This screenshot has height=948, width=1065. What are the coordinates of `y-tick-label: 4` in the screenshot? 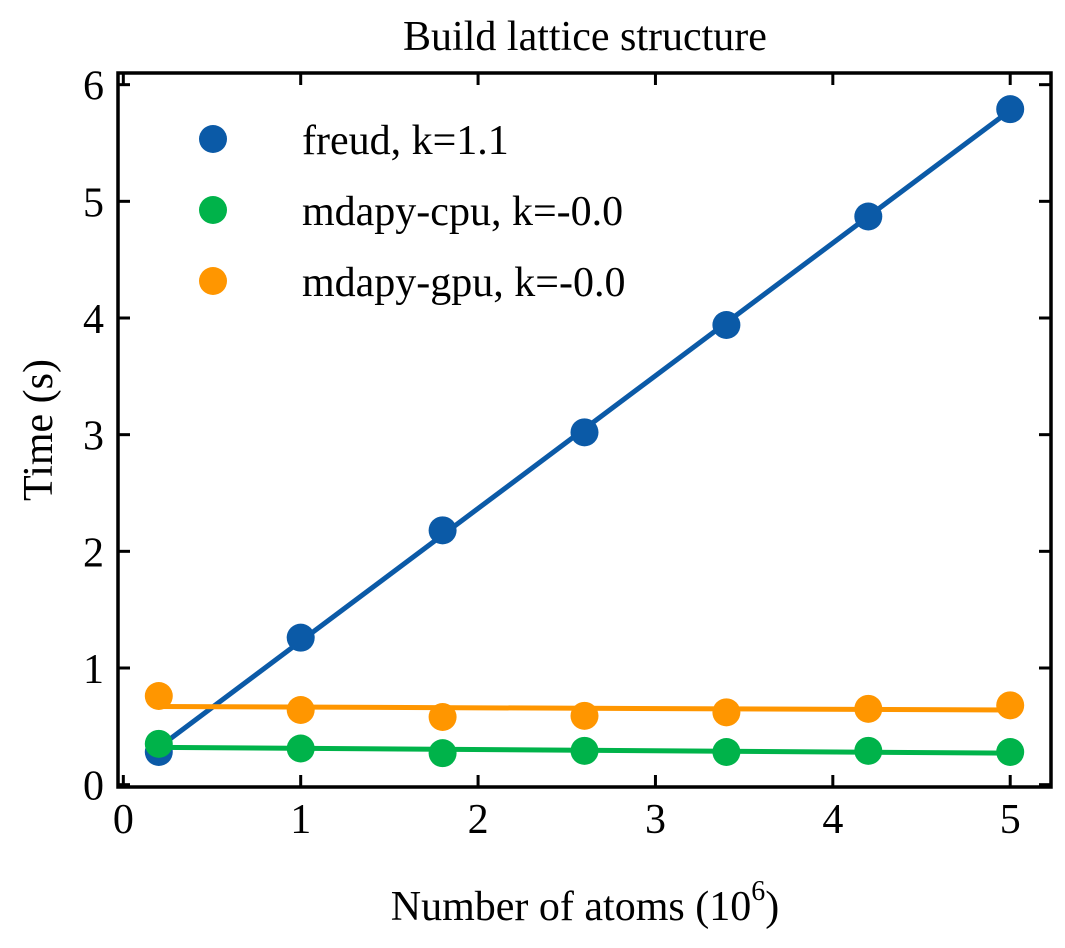 It's located at (93, 320).